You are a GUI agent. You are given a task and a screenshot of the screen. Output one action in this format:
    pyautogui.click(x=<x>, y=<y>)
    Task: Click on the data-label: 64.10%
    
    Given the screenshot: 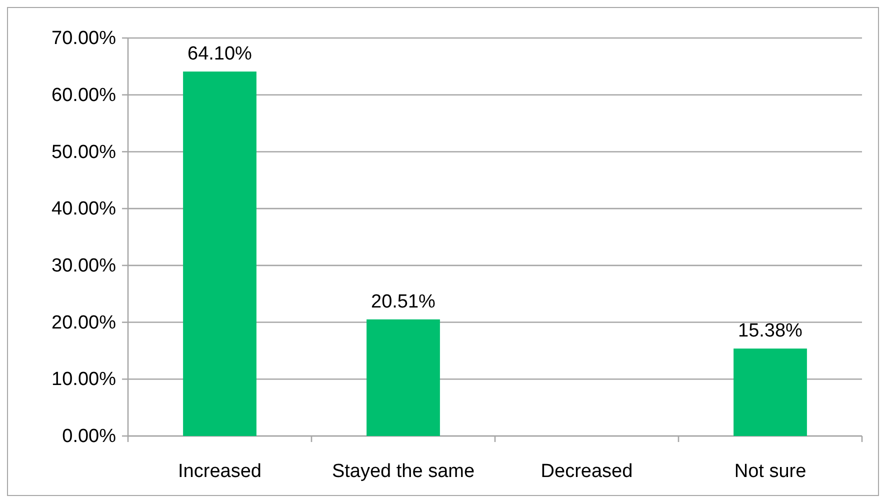 What is the action you would take?
    pyautogui.click(x=220, y=54)
    